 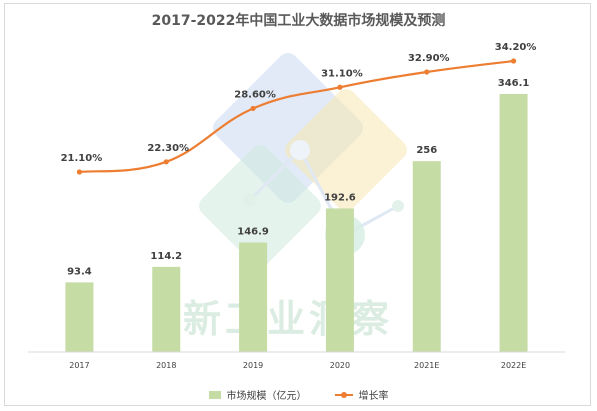 I want to click on line-label-2017: 21.10%, so click(x=82, y=158).